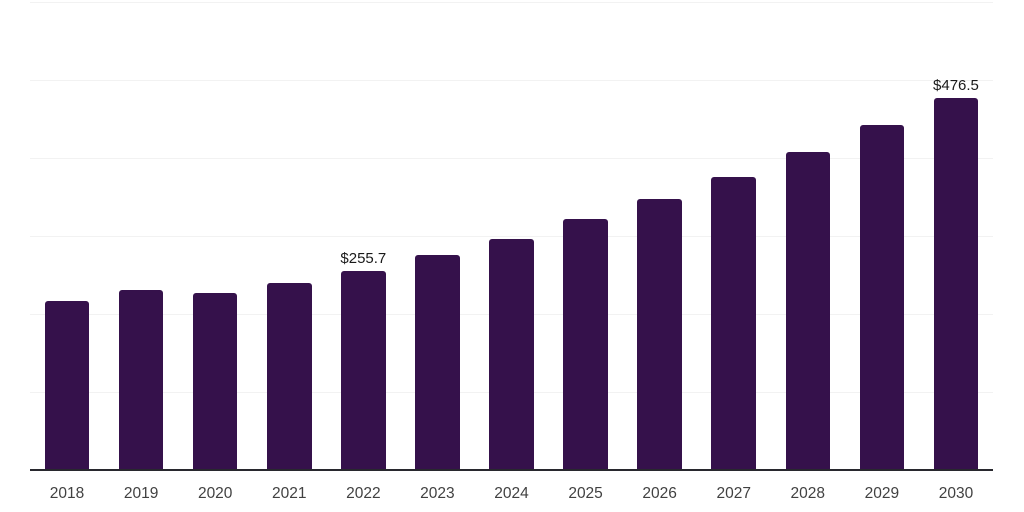  I want to click on x-axis-line, so click(511, 470).